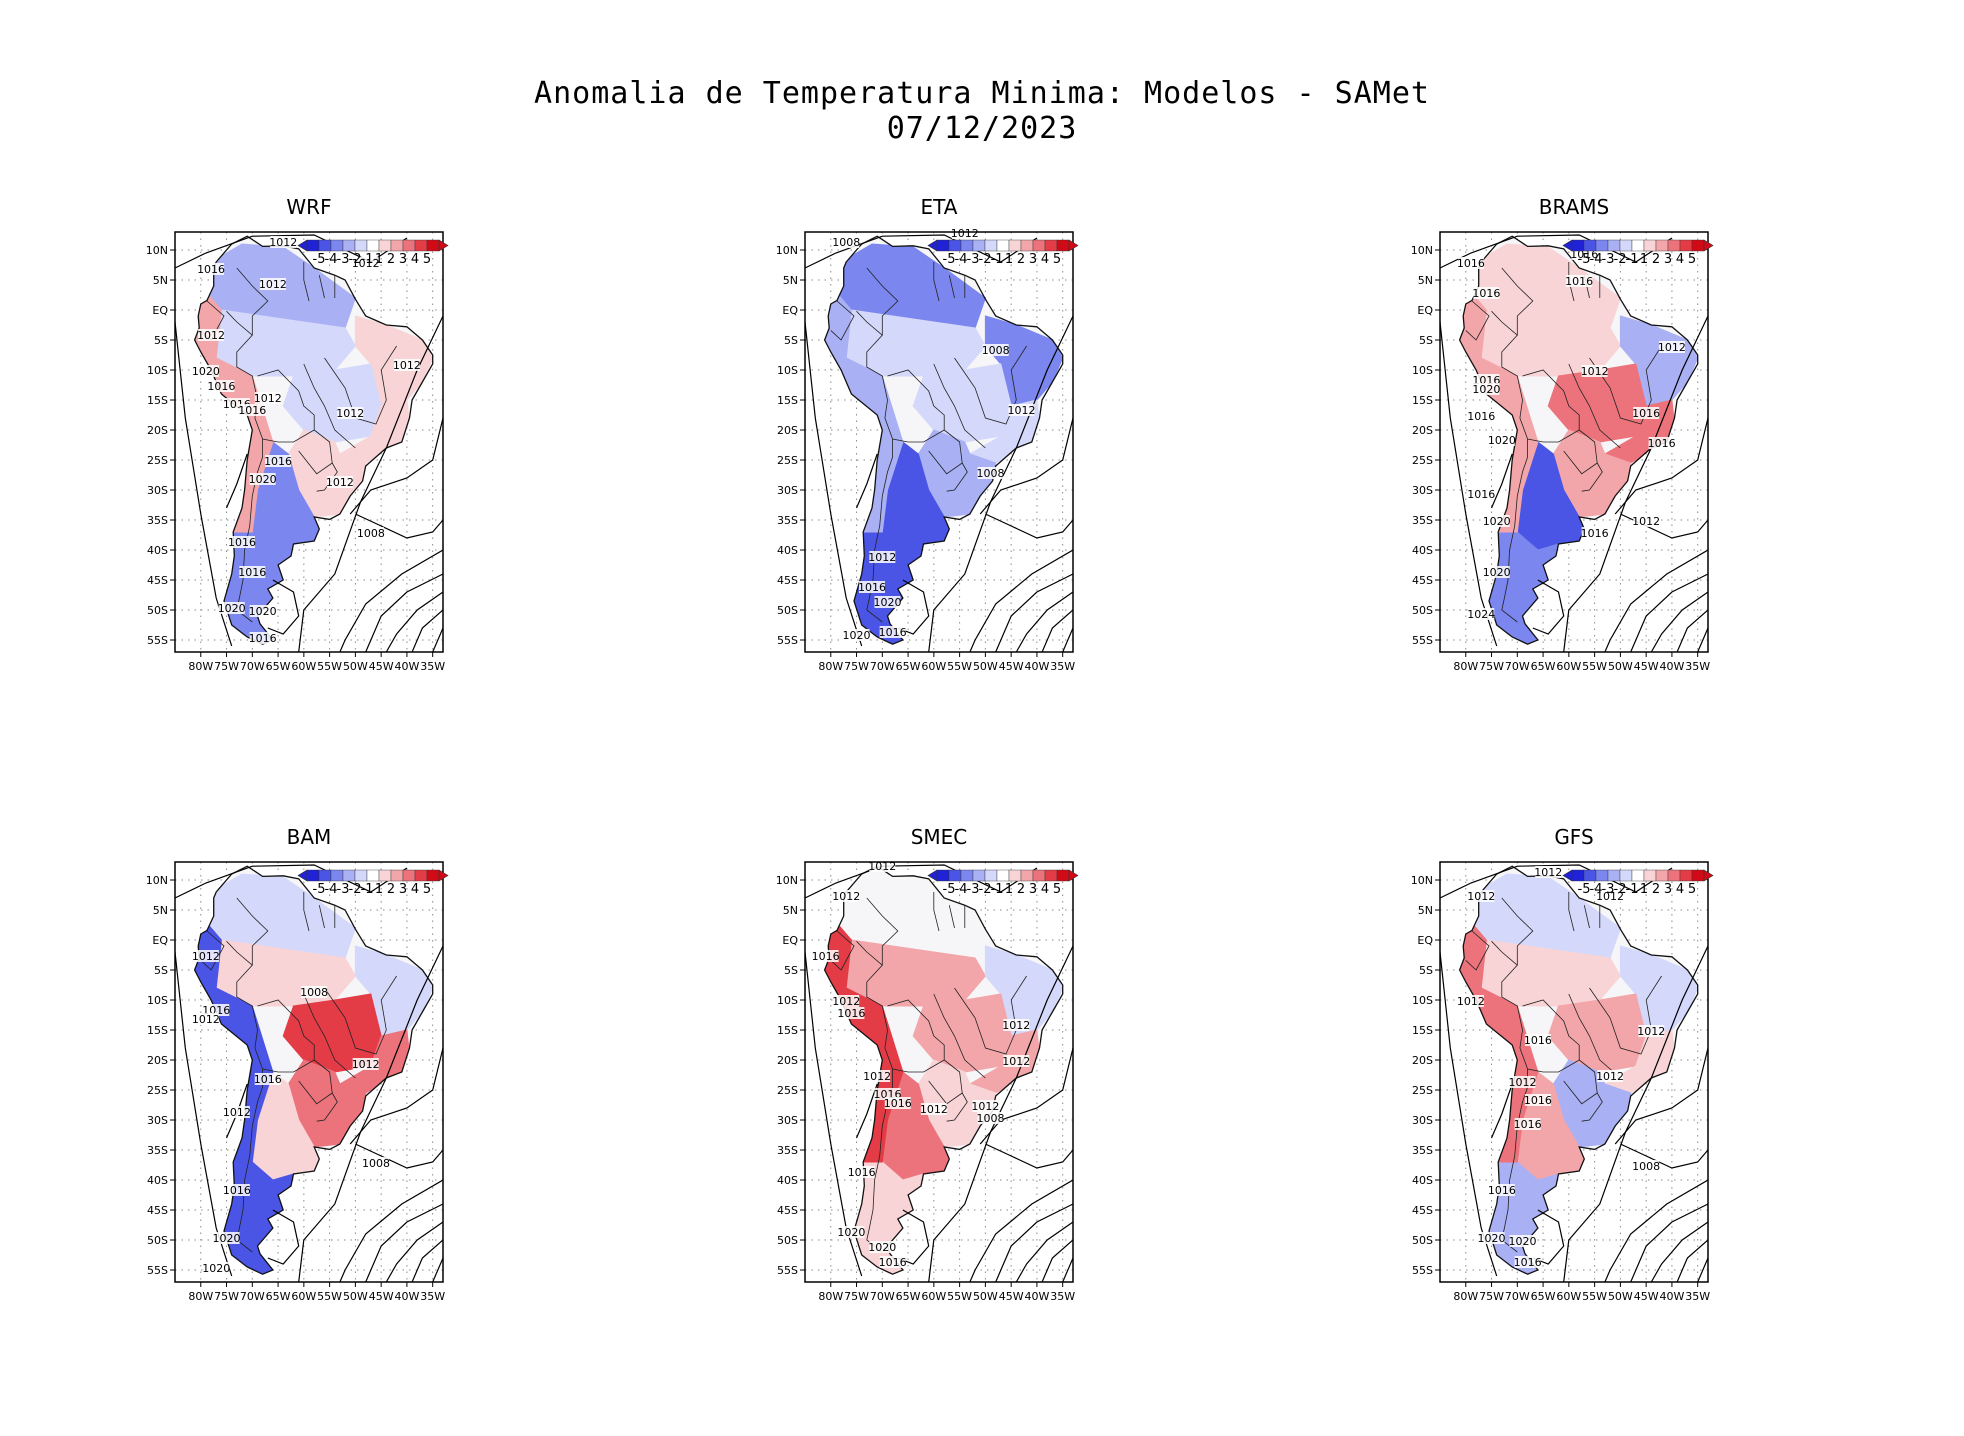  Describe the element at coordinates (1033, 889) in the screenshot. I see `colorbar-tick-label: 3` at that location.